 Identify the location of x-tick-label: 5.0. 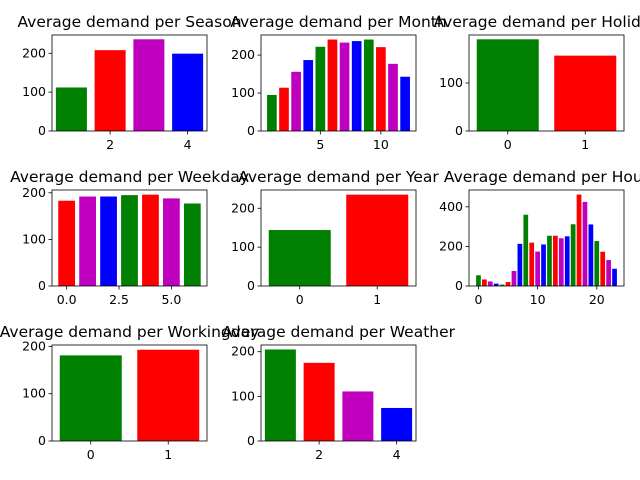
(171, 299).